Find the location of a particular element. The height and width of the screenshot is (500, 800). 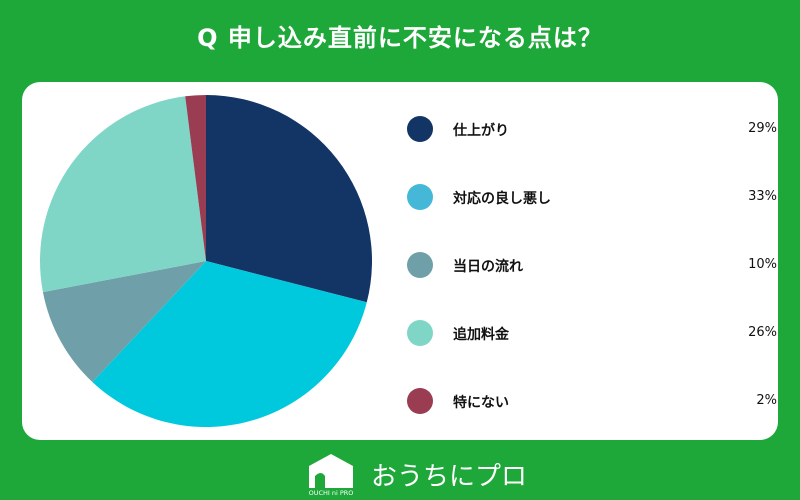

legend-value: 26% is located at coordinates (762, 332).